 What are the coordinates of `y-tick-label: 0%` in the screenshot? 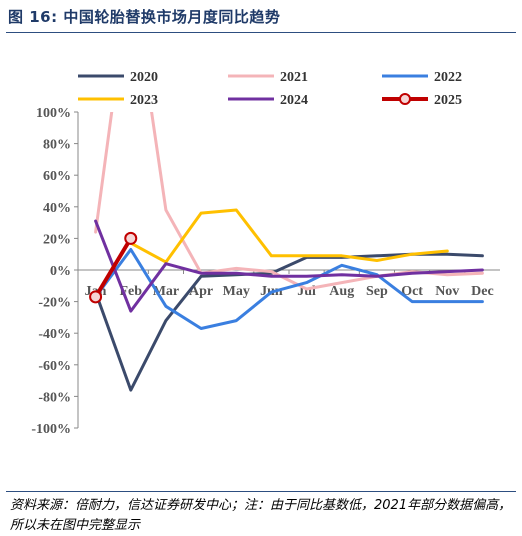 It's located at (60, 271).